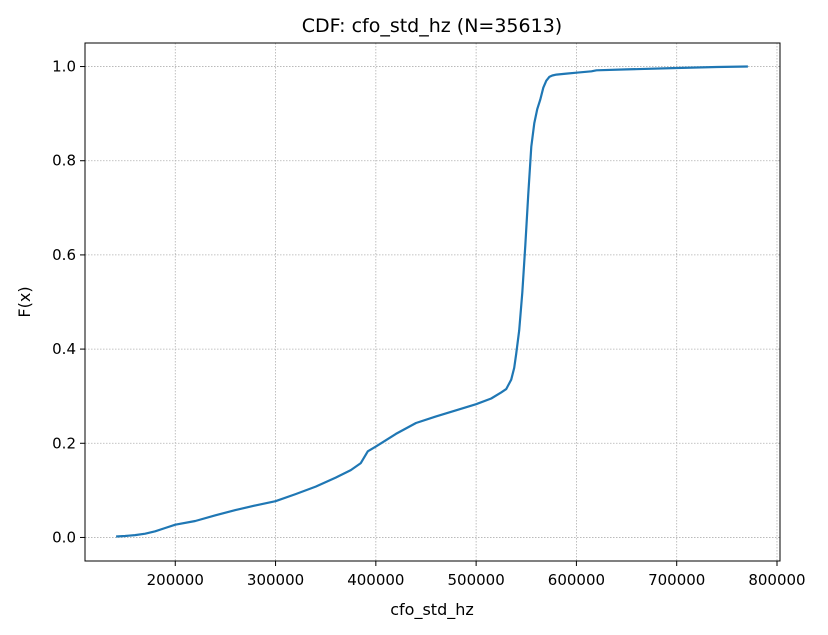 The image size is (828, 635). I want to click on y-tick-label: 0.4, so click(64, 349).